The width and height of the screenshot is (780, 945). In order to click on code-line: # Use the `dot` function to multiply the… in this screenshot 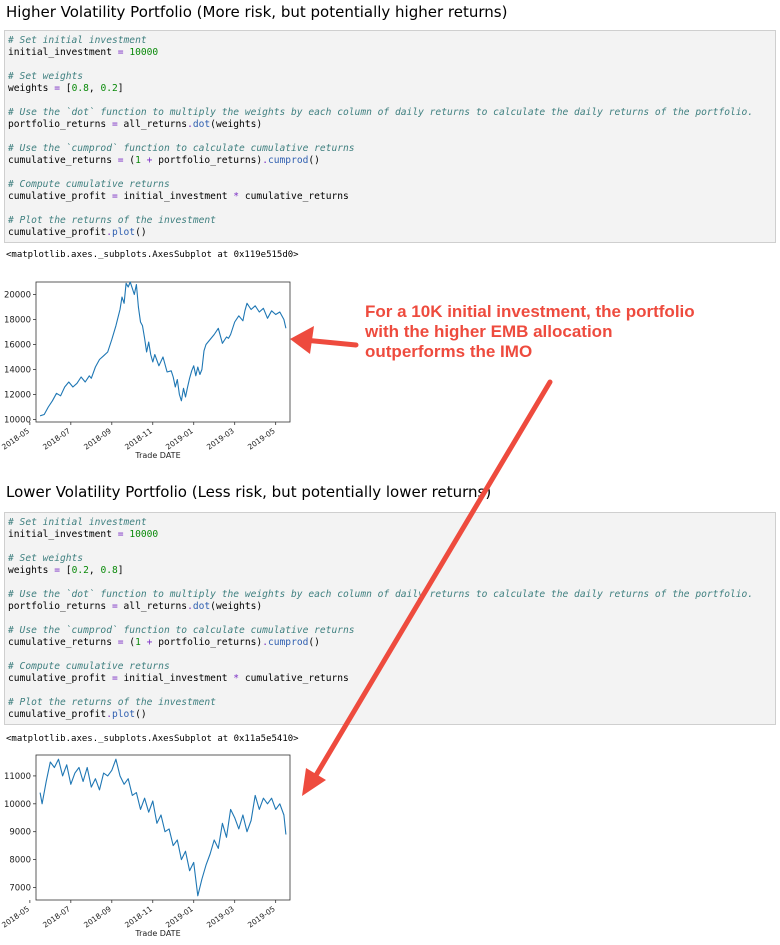, I will do `click(390, 113)`.